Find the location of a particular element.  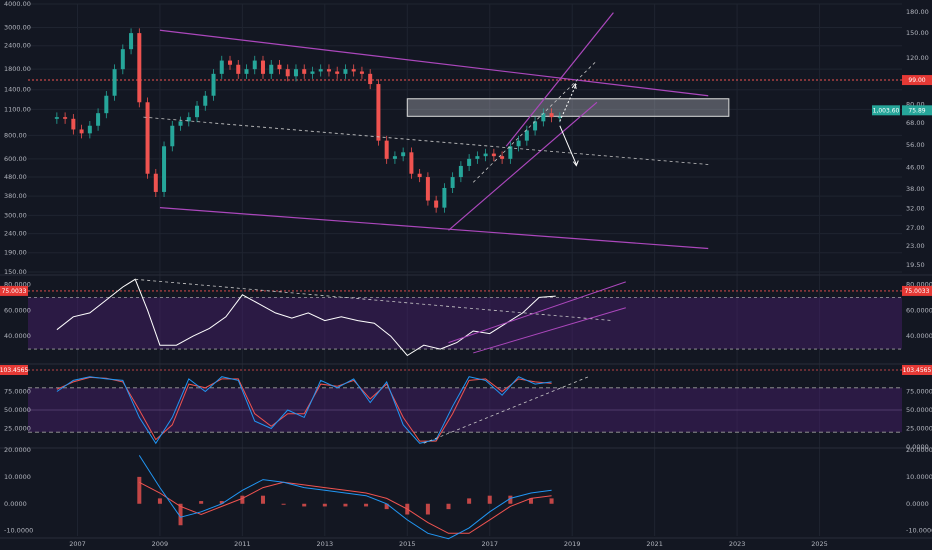

x-tick-label: 2019 is located at coordinates (572, 544).